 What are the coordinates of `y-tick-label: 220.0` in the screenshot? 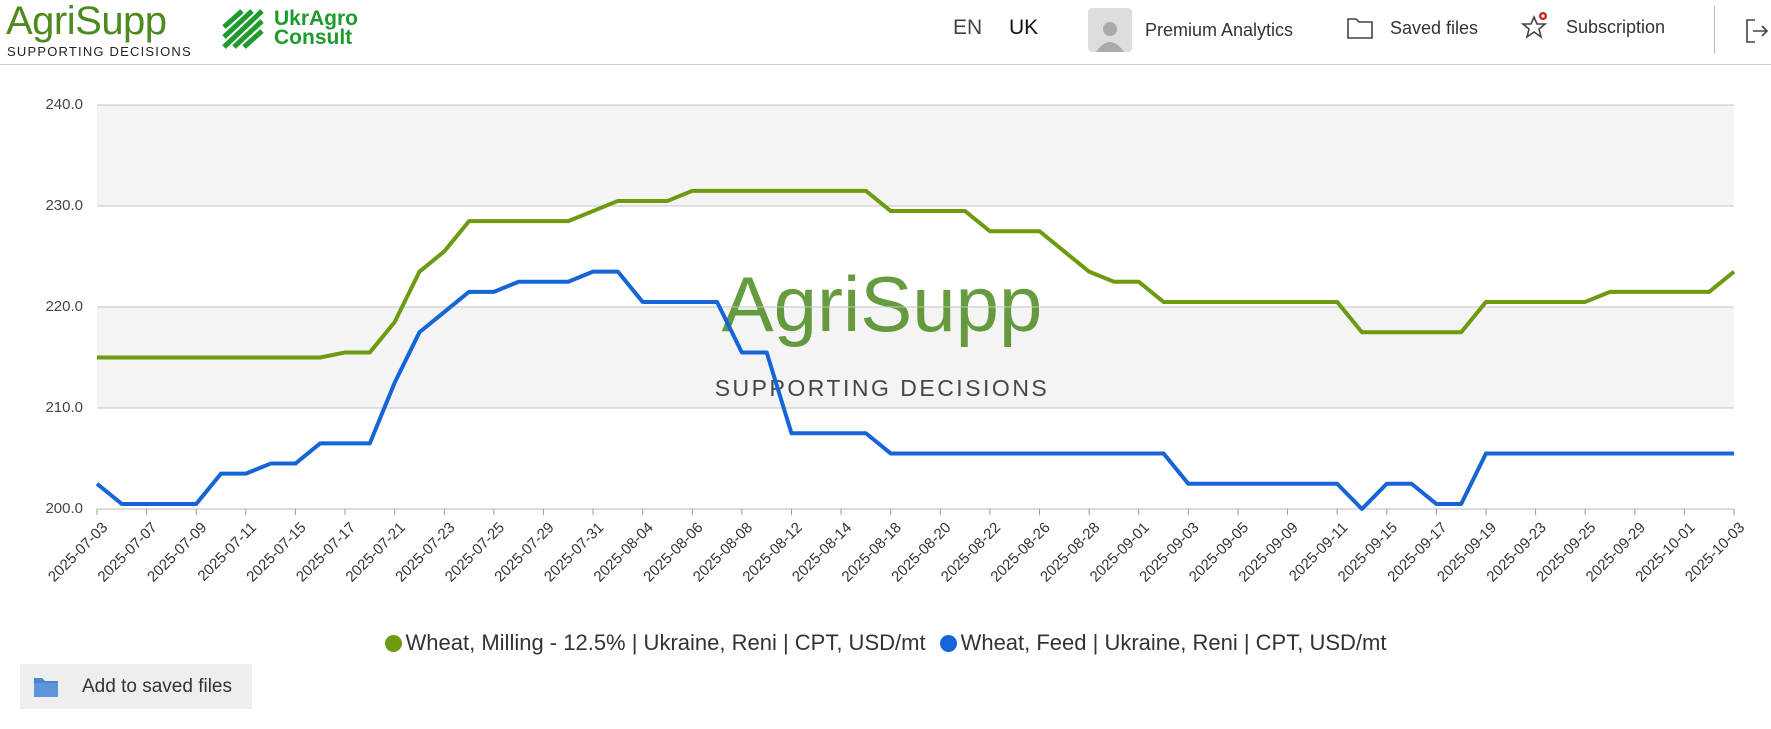 It's located at (64, 306).